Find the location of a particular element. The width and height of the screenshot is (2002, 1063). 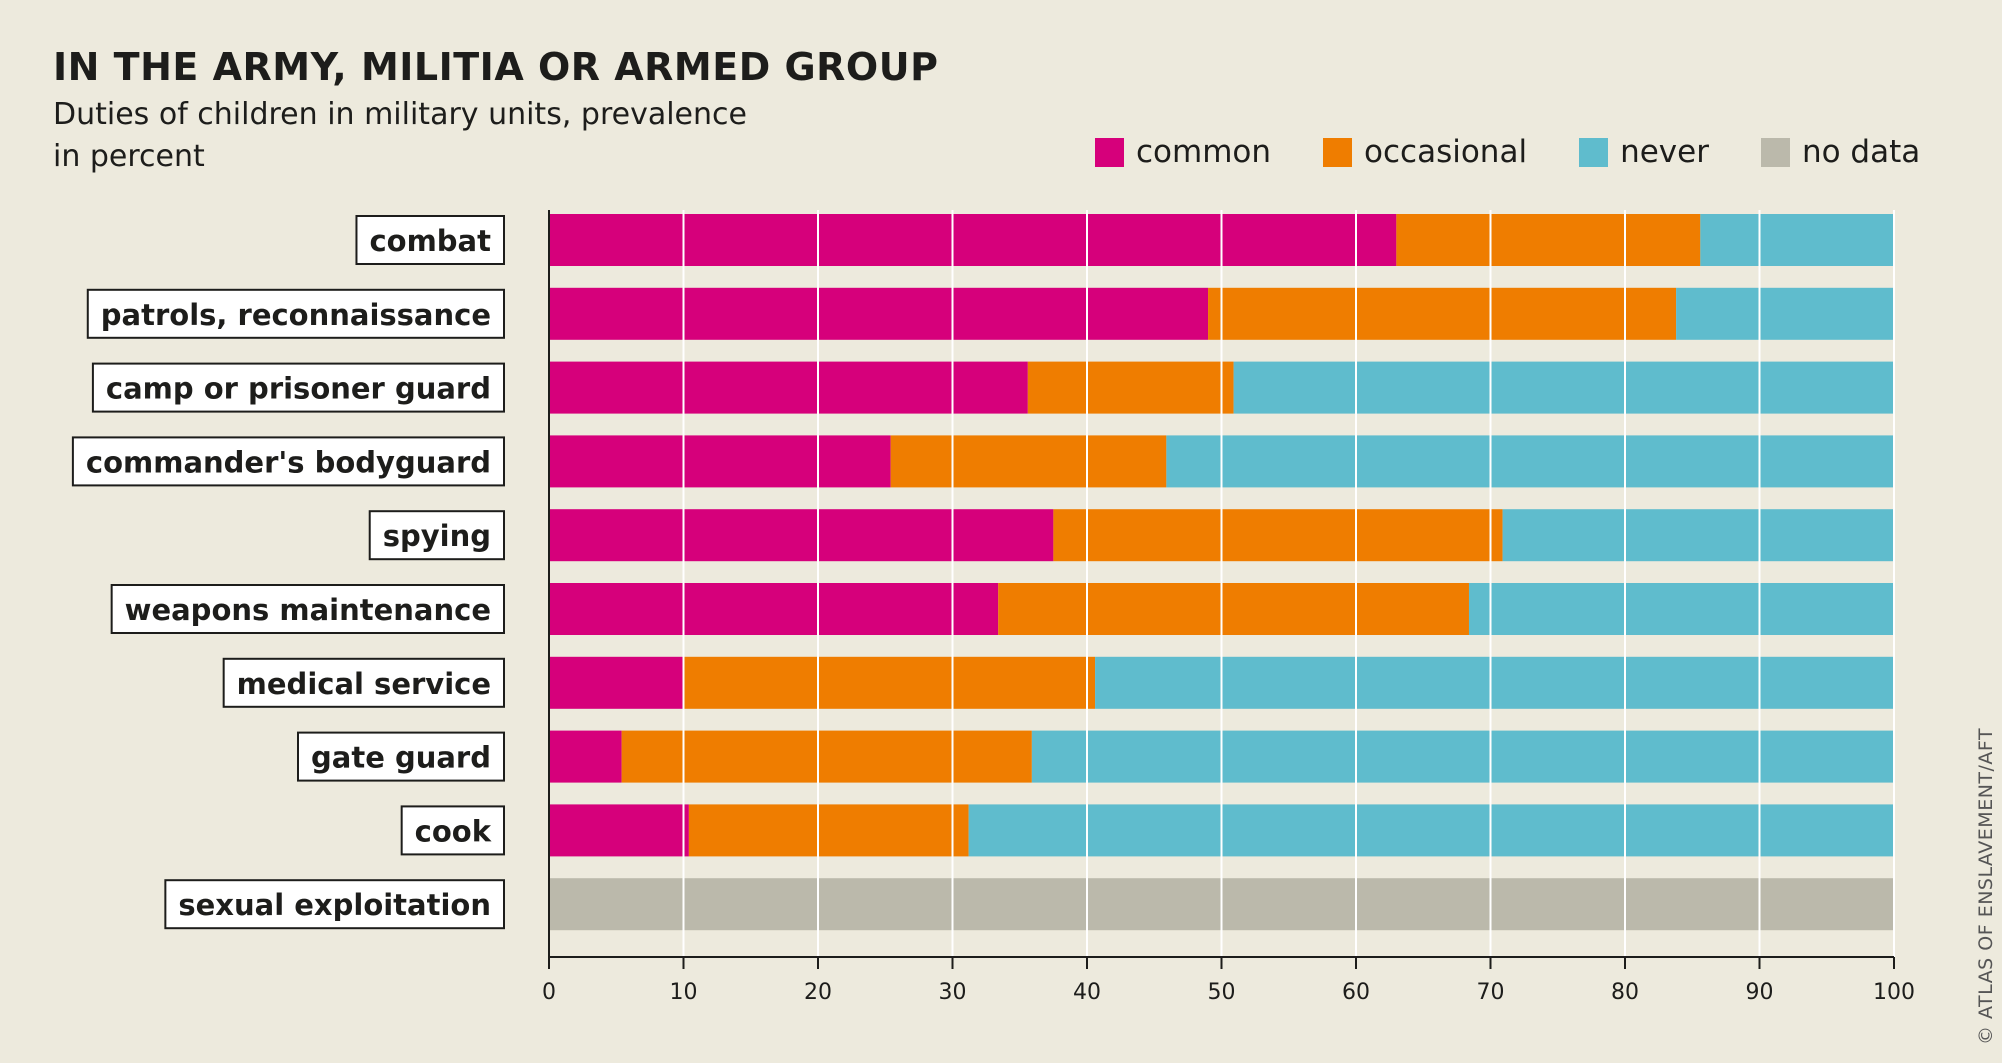

bar-occasional-gate-guard is located at coordinates (826, 756).